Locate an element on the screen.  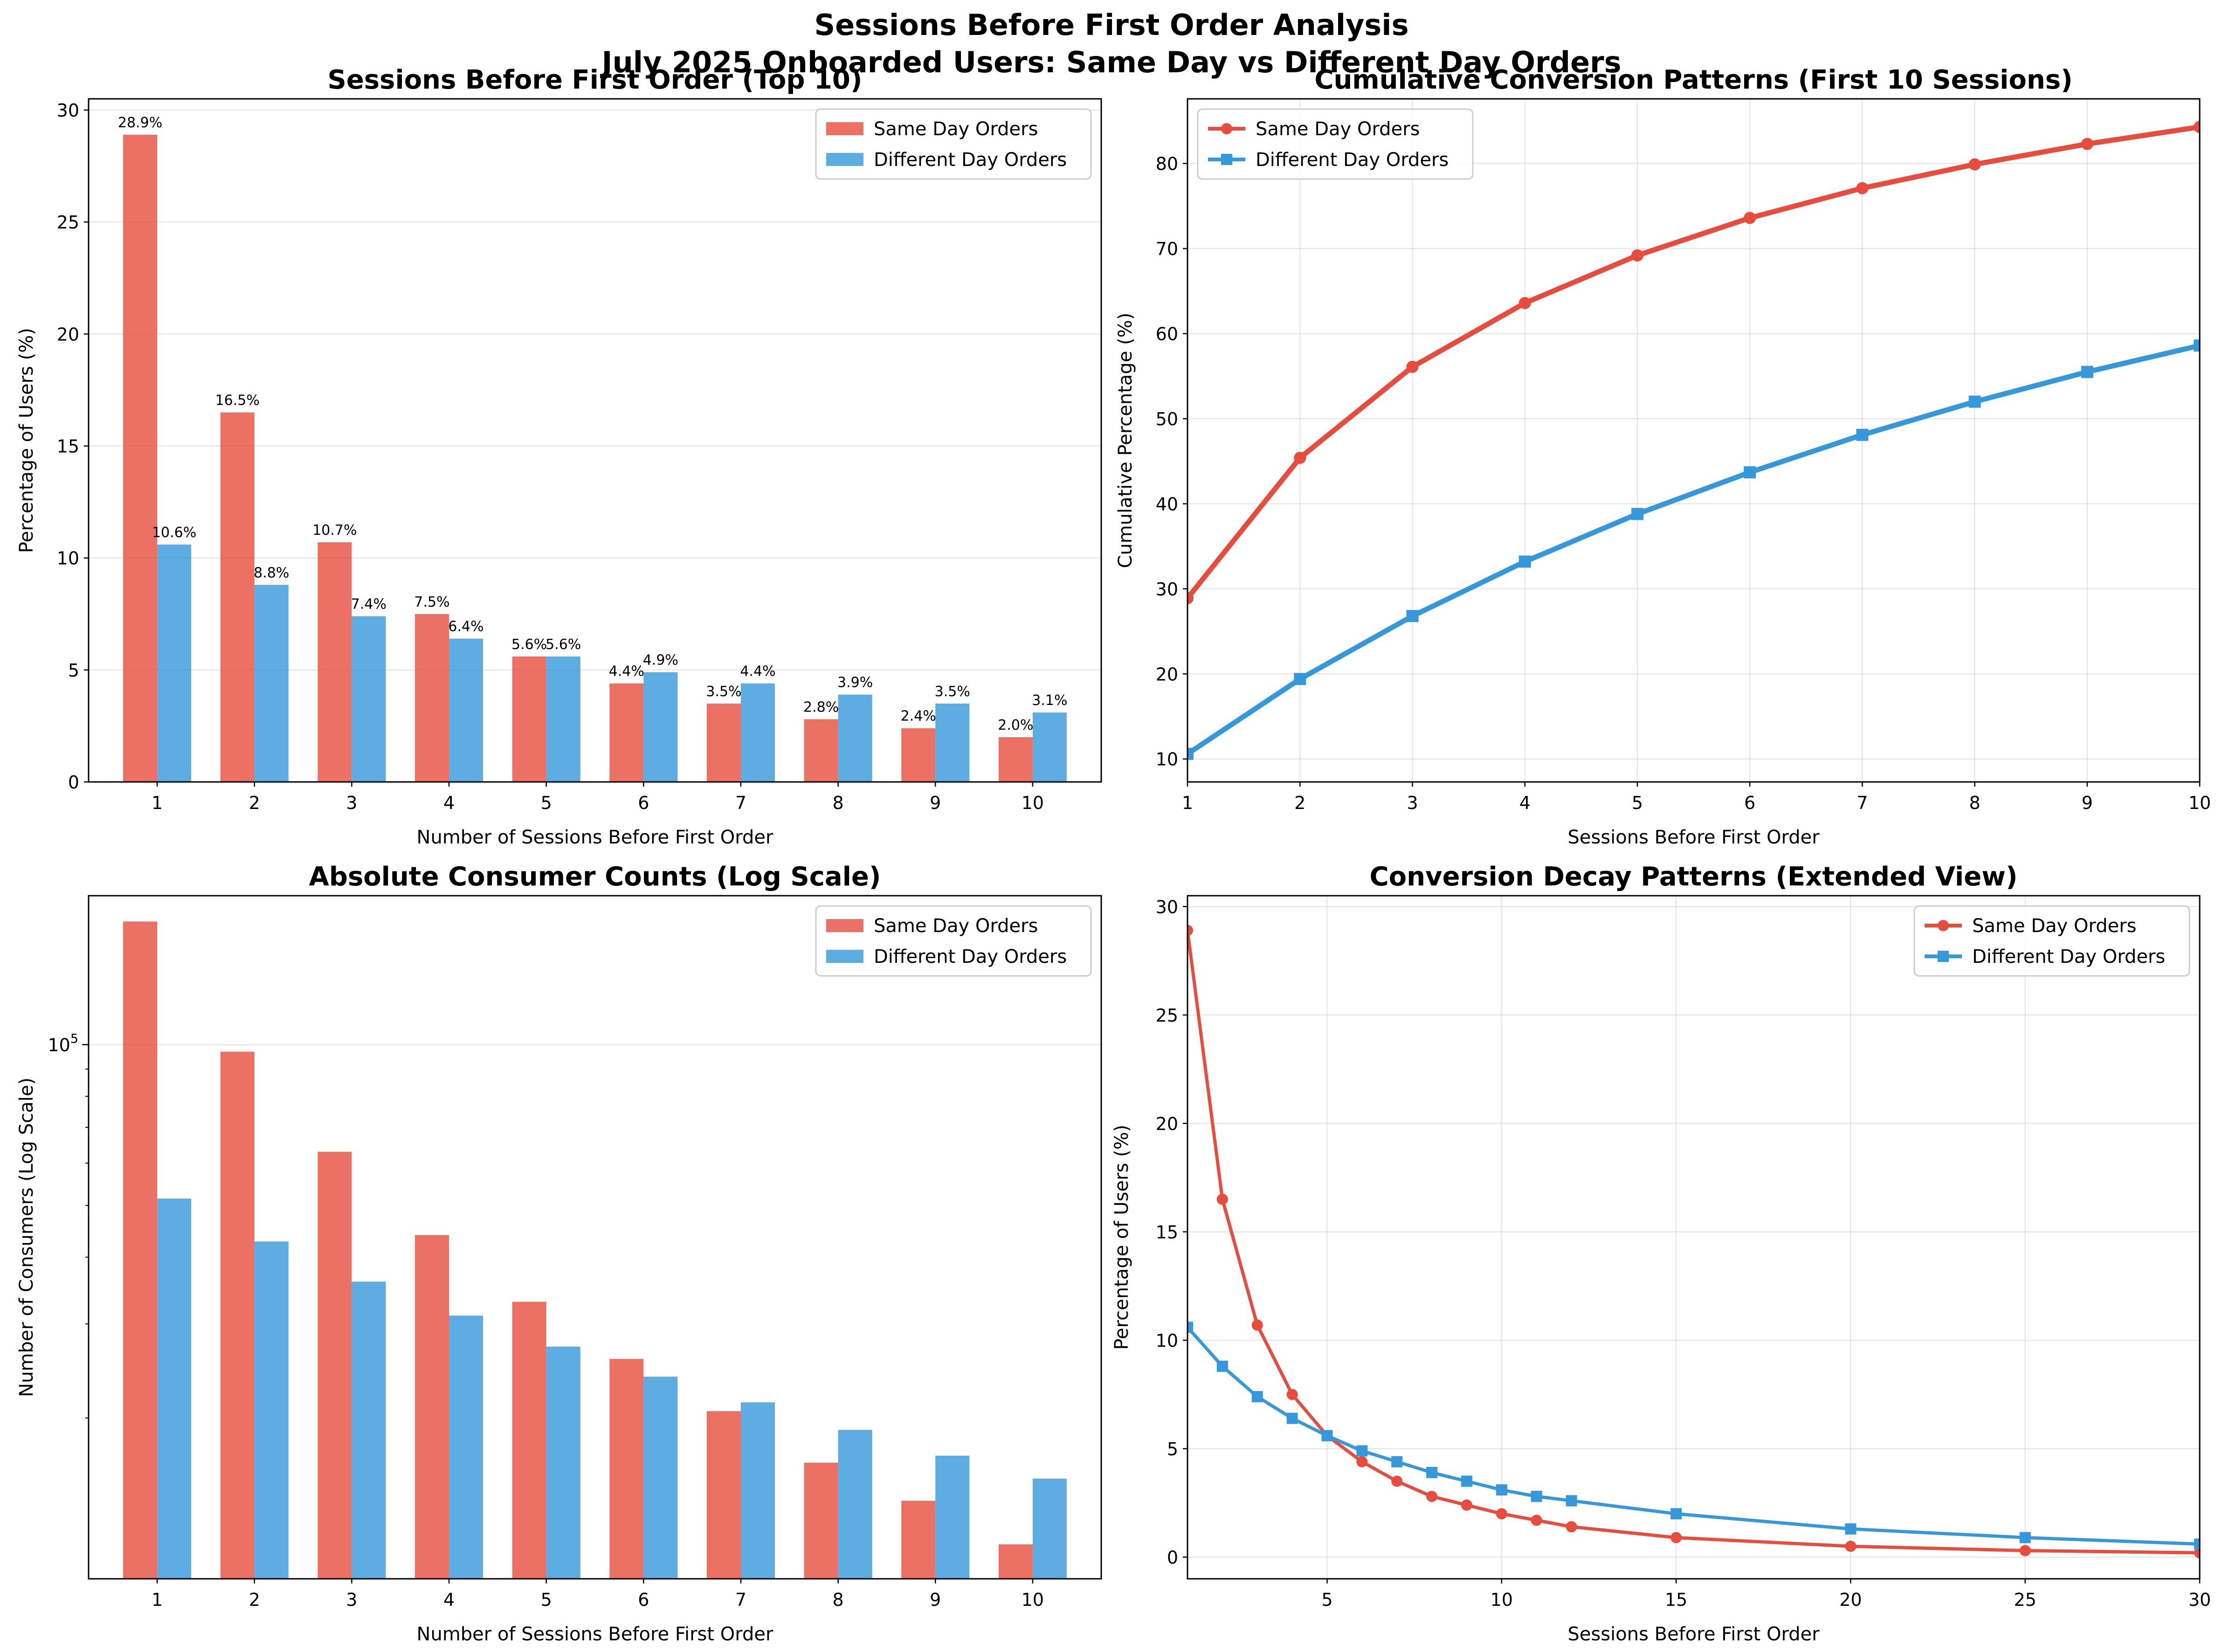
y-tick-label: 50 is located at coordinates (1167, 419).